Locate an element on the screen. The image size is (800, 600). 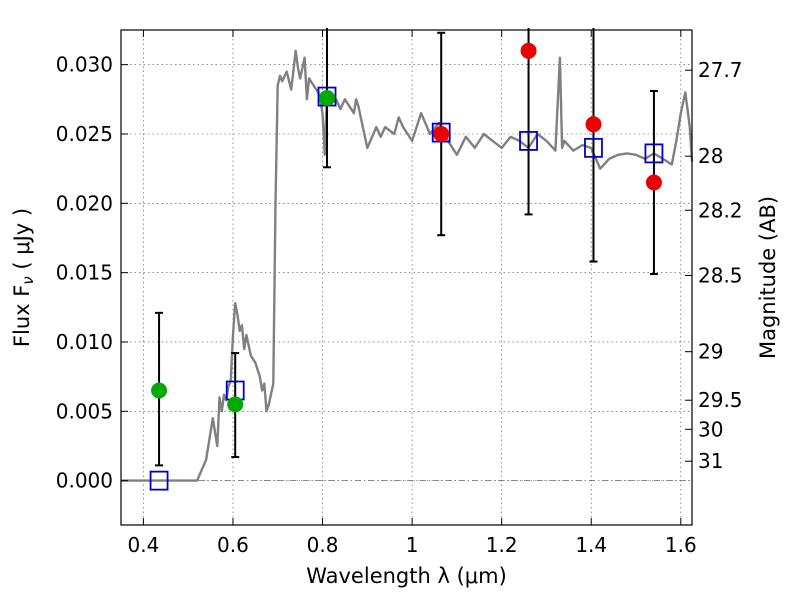
y-axis-label-unit: ( μJy ) is located at coordinates (22, 242).